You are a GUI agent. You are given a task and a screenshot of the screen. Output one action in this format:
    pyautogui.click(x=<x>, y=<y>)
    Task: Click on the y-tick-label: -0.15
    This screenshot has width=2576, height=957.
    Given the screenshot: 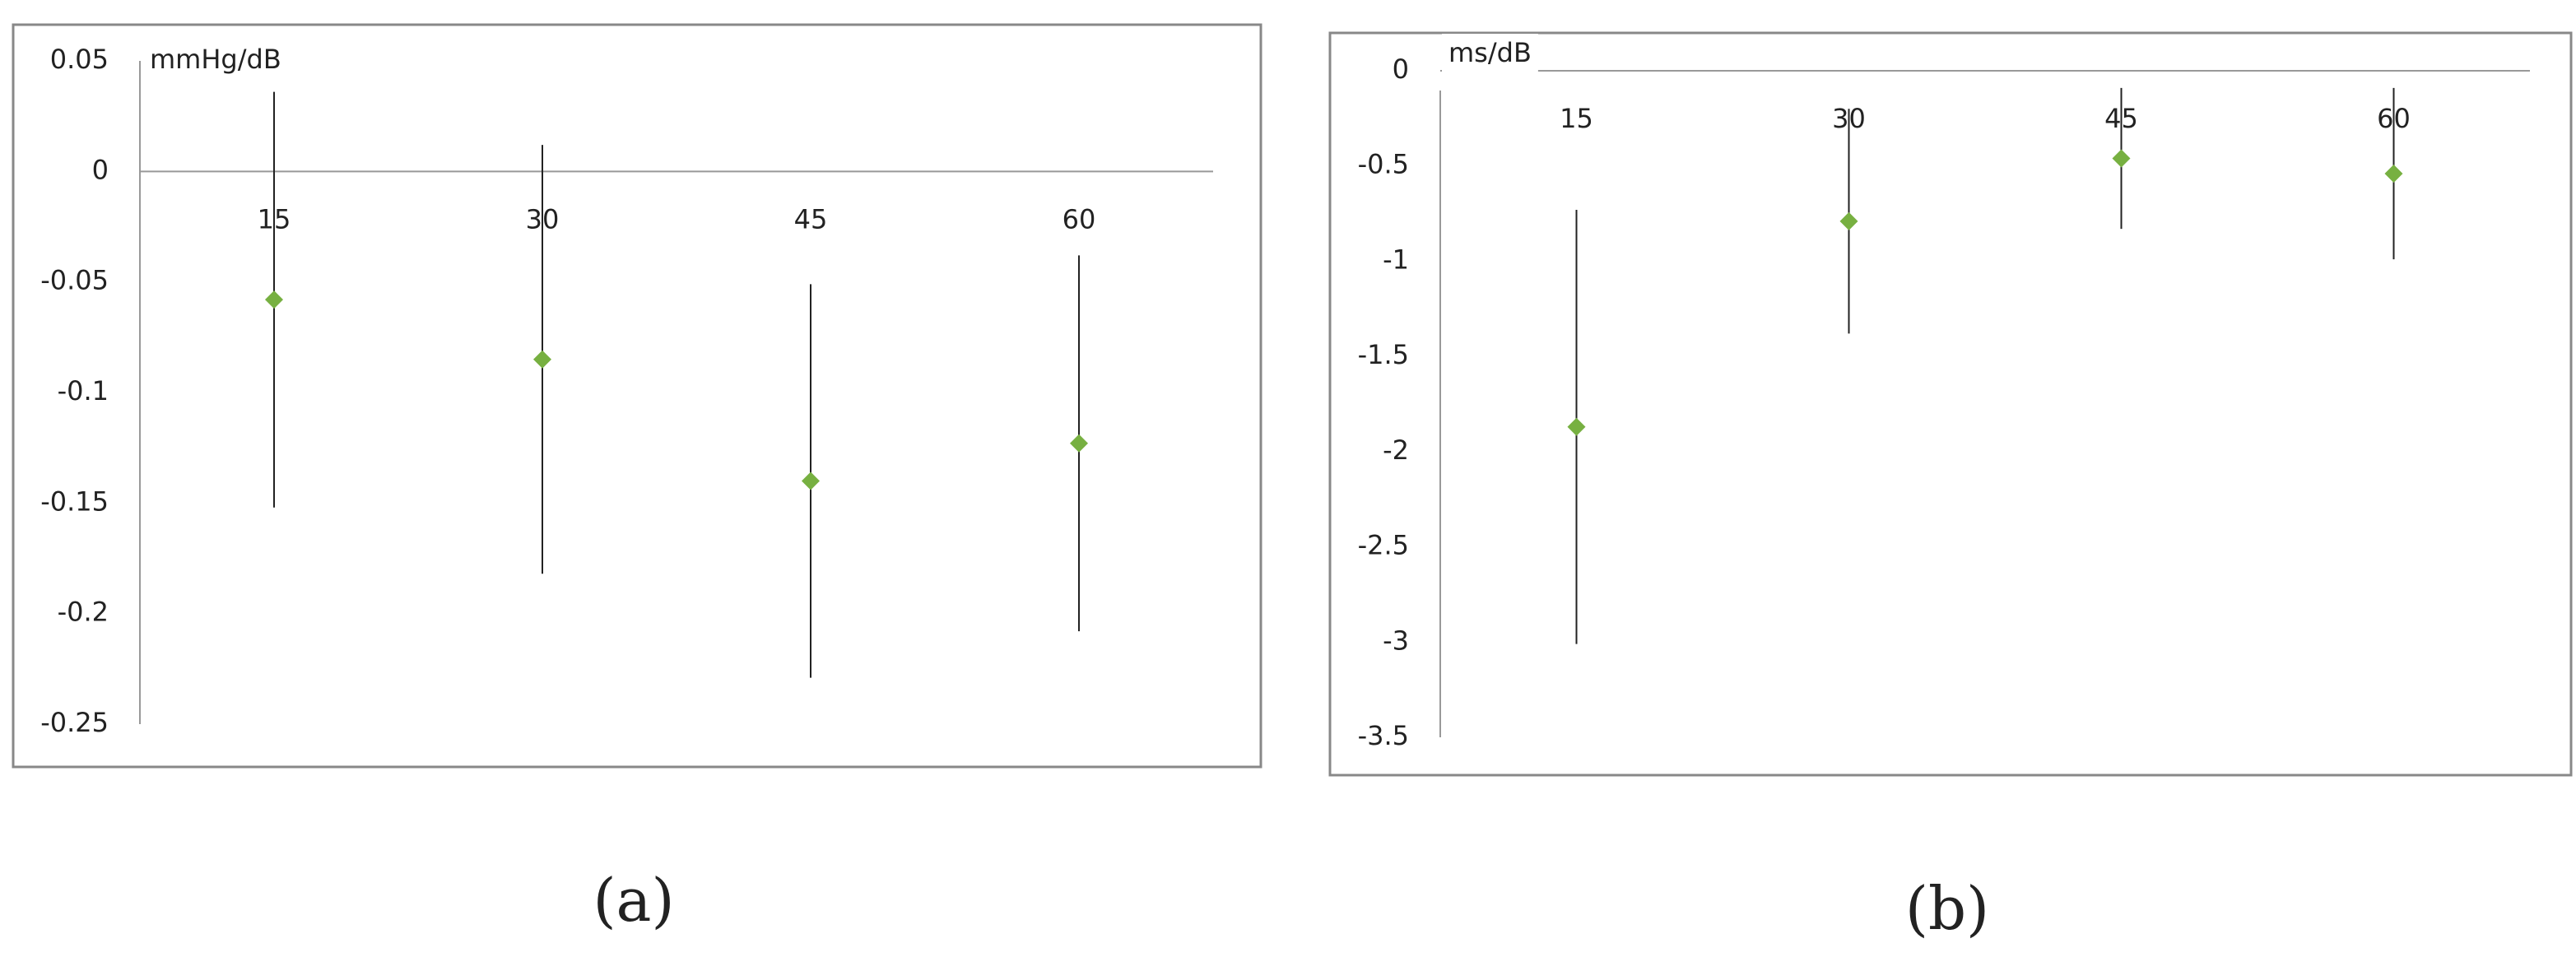 What is the action you would take?
    pyautogui.click(x=74, y=501)
    